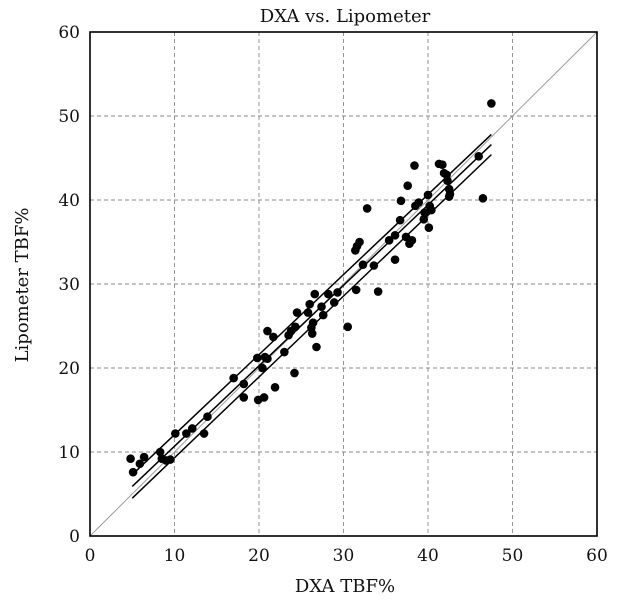 Image resolution: width=618 pixels, height=600 pixels. What do you see at coordinates (69, 201) in the screenshot?
I see `y-tick-label: 40` at bounding box center [69, 201].